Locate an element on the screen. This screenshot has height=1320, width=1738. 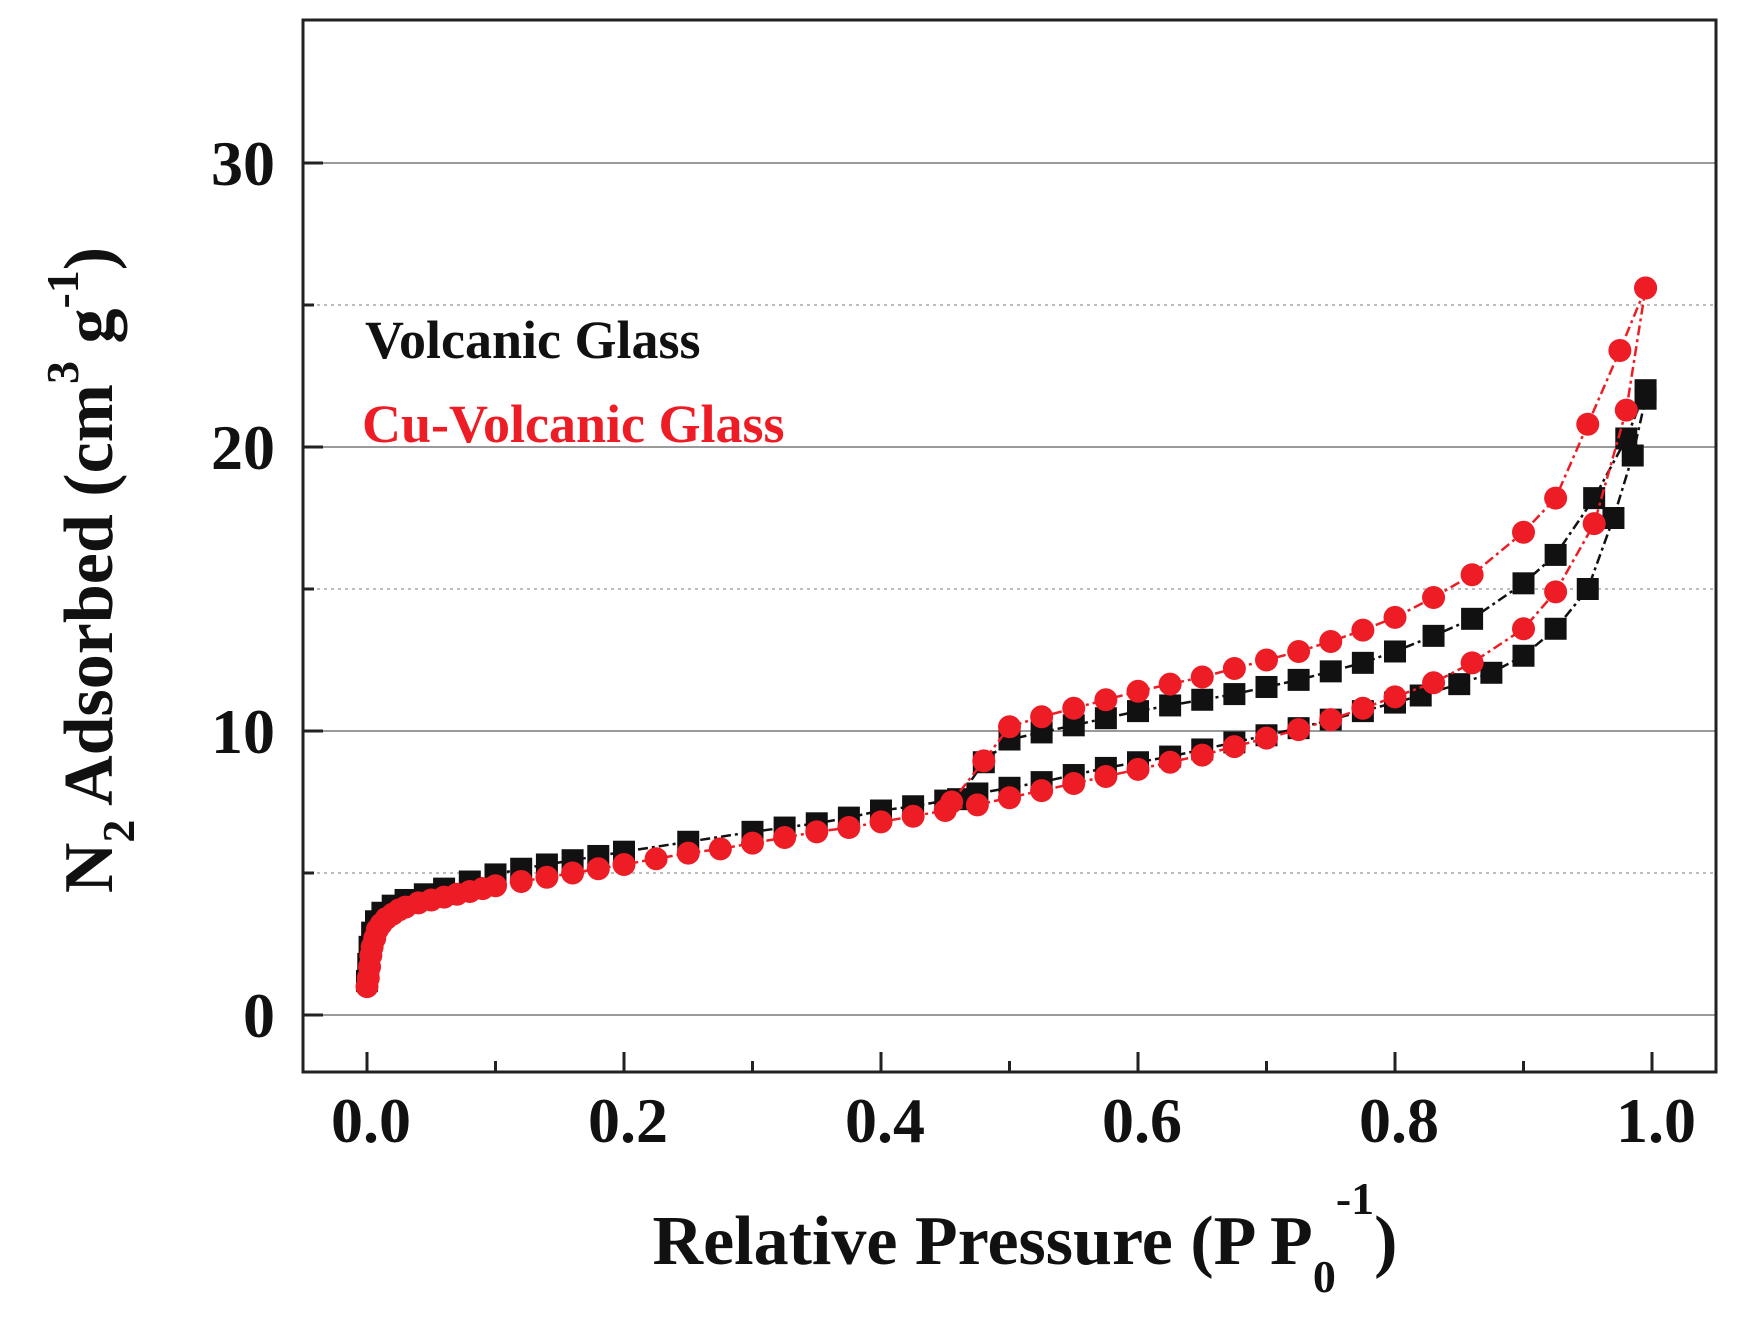
y-tick-label: 20 is located at coordinates (243, 447).